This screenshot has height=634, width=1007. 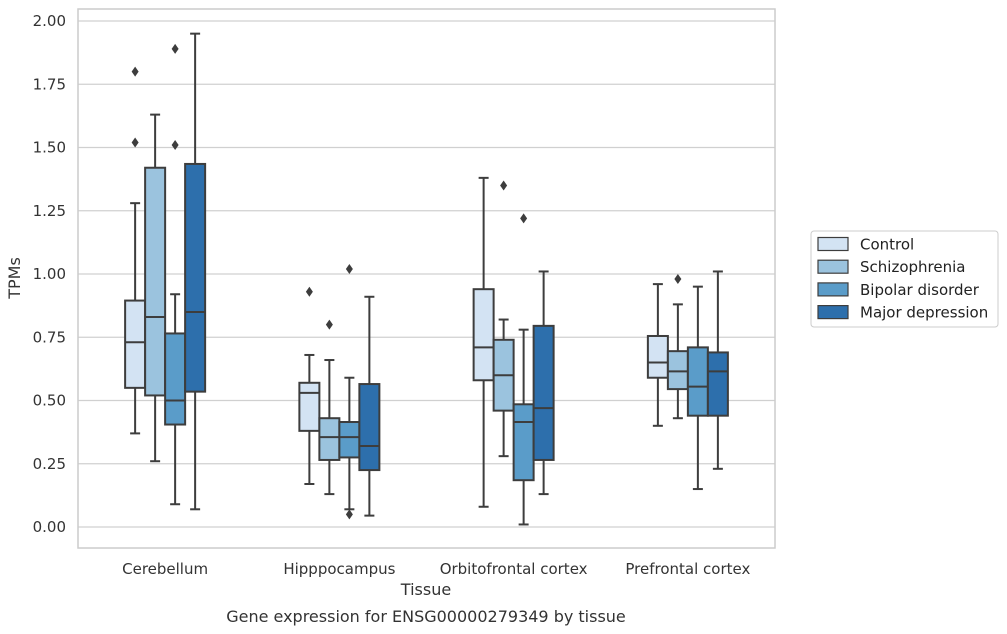 I want to click on y-axis-label: TPMs, so click(x=14, y=278).